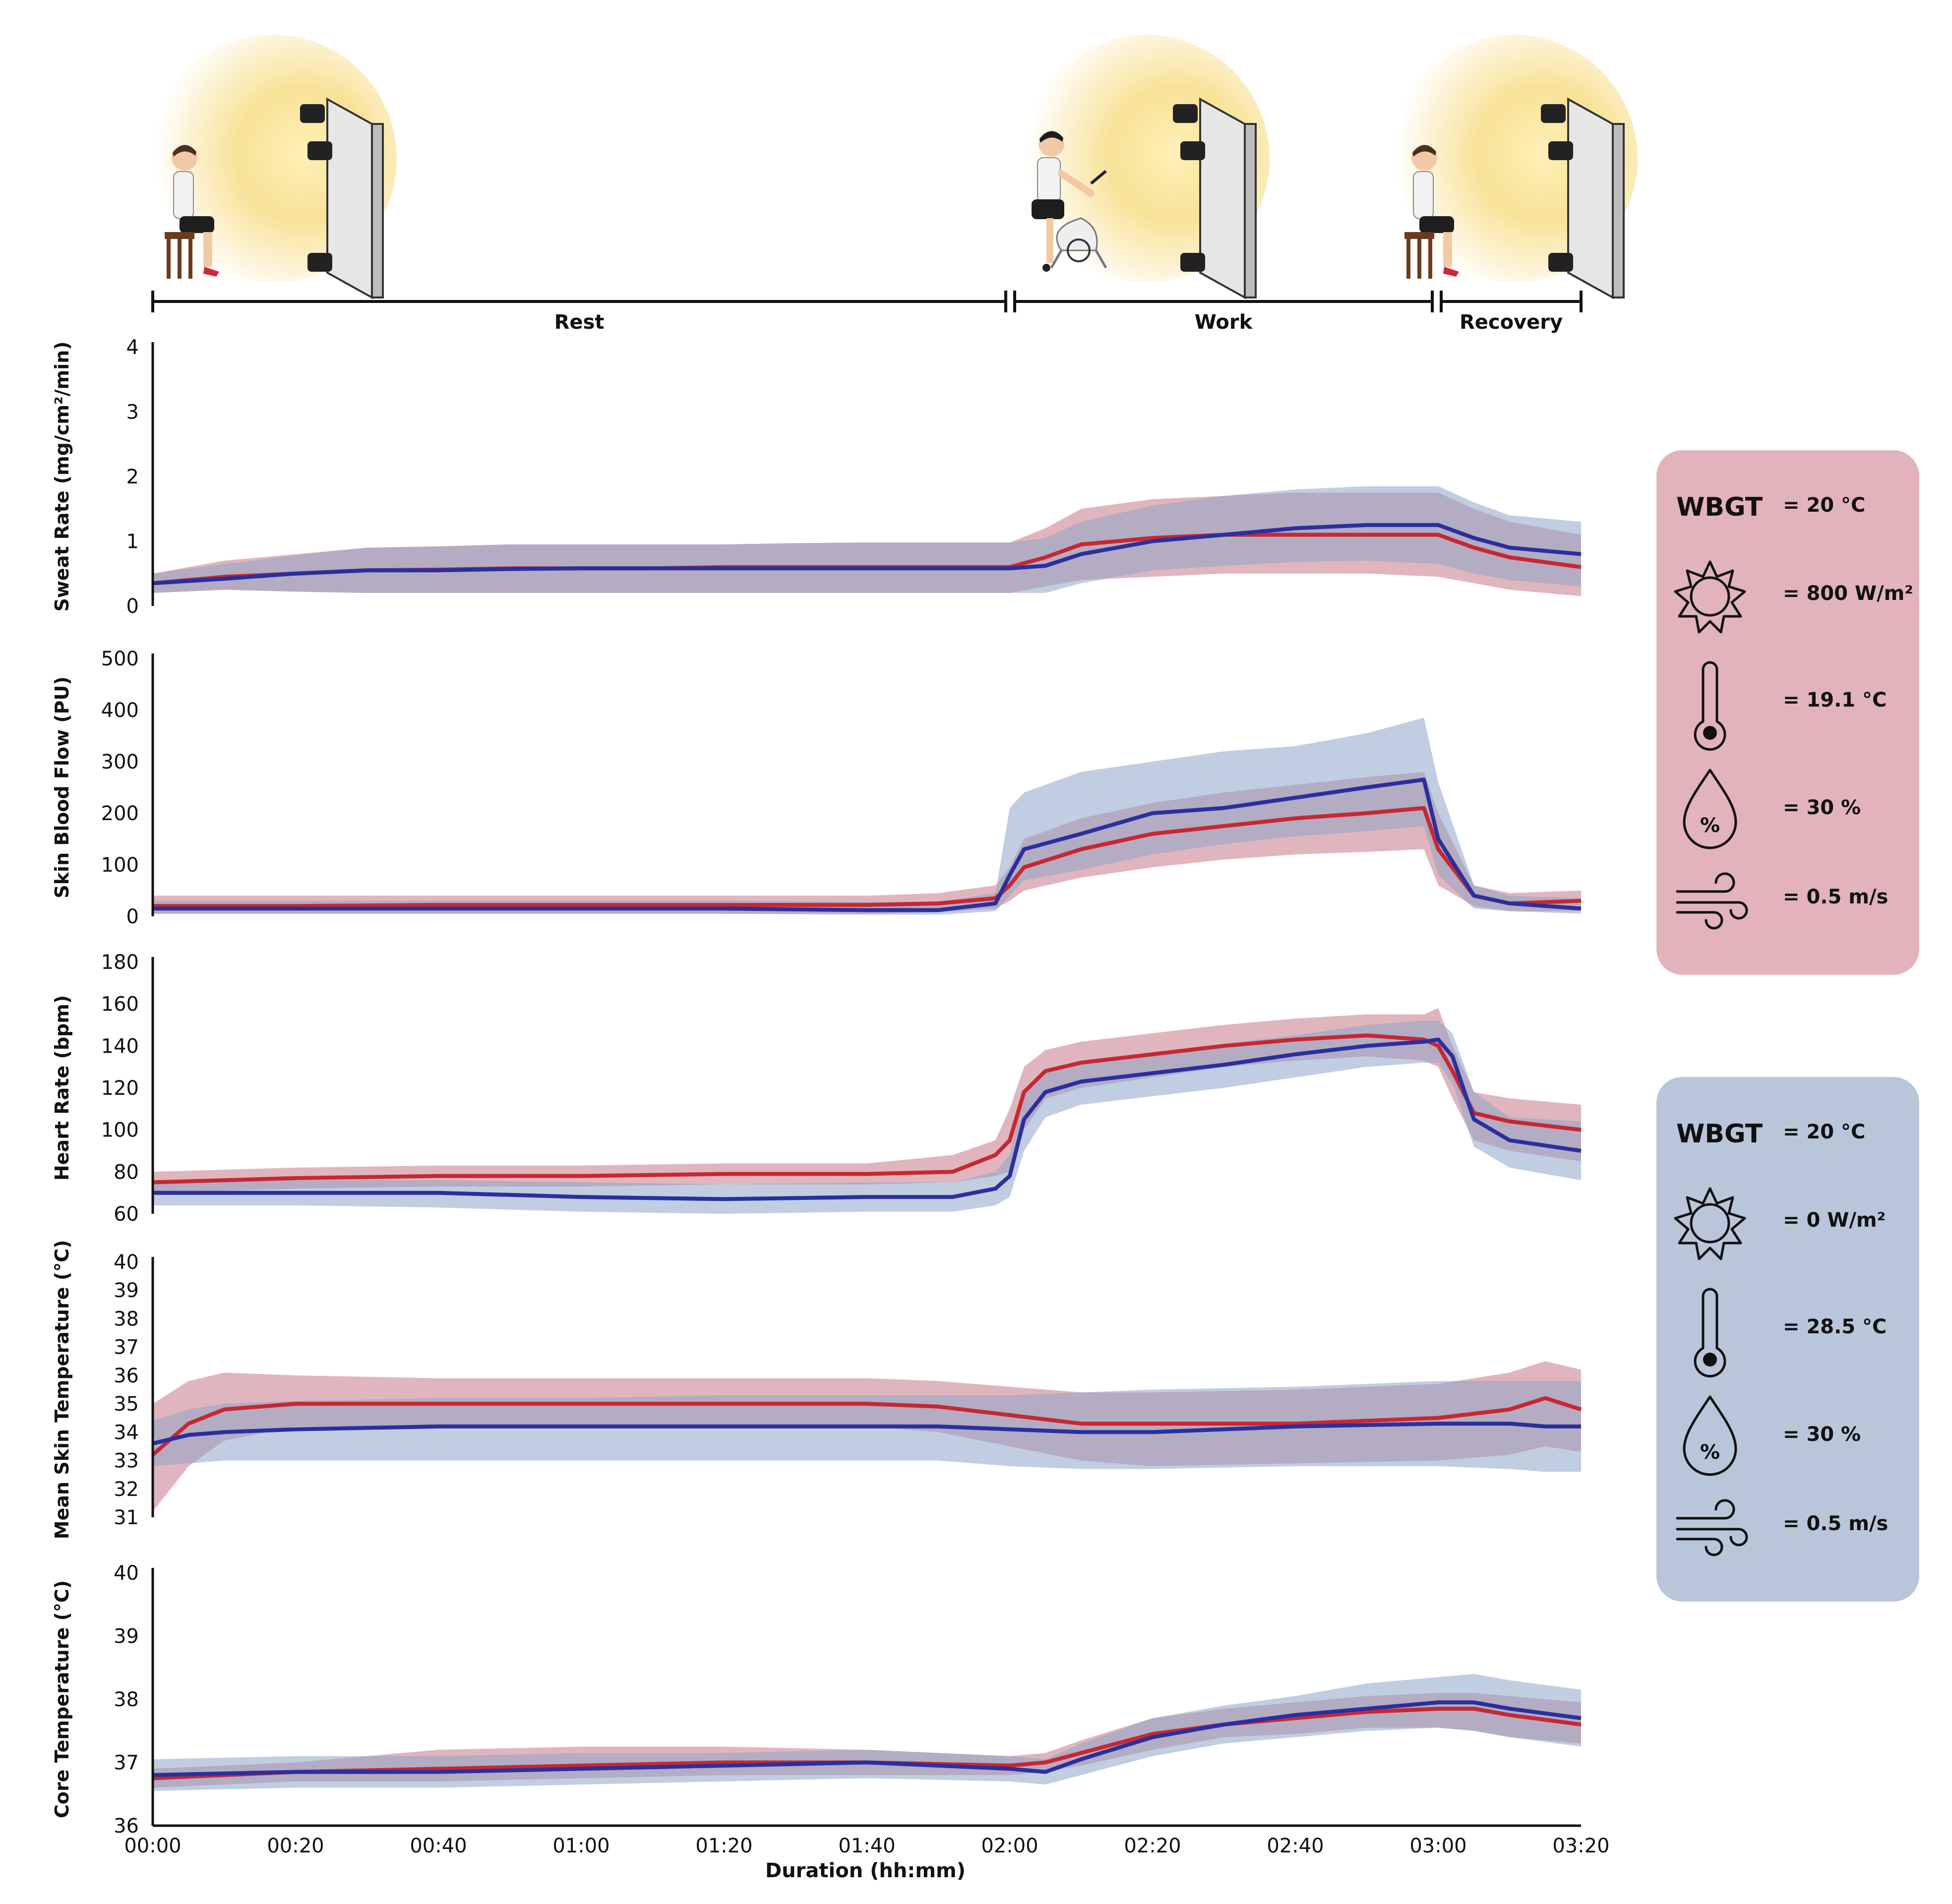  I want to click on panel-1: 0 1 2 3 4 Sweat Rate (mg/cm²/min), so click(816, 477).